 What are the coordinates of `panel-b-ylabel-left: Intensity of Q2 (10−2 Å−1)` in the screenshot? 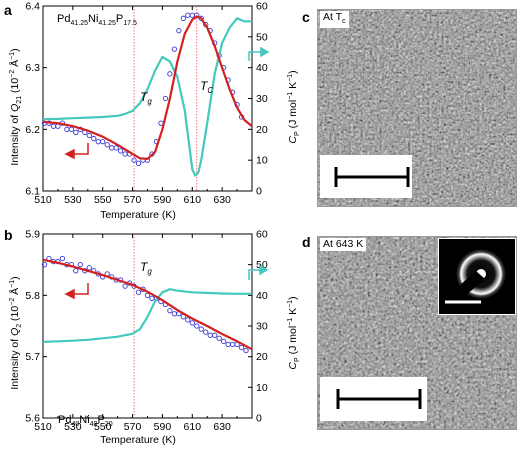 It's located at (15, 332).